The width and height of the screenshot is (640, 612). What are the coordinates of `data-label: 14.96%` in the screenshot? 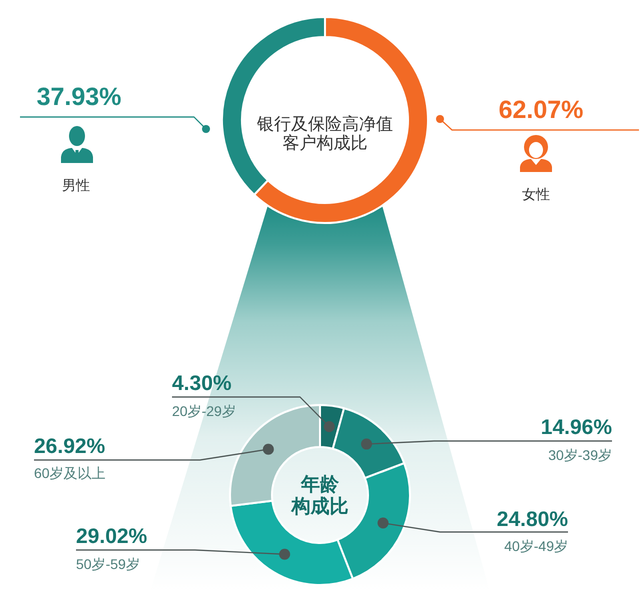 It's located at (576, 427).